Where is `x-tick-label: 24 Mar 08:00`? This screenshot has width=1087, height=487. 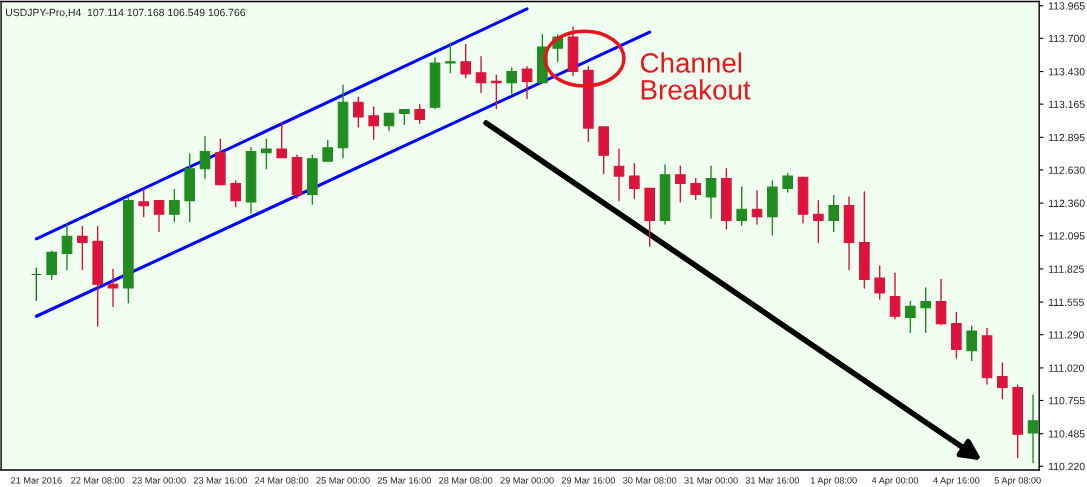
x-tick-label: 24 Mar 08:00 is located at coordinates (282, 480).